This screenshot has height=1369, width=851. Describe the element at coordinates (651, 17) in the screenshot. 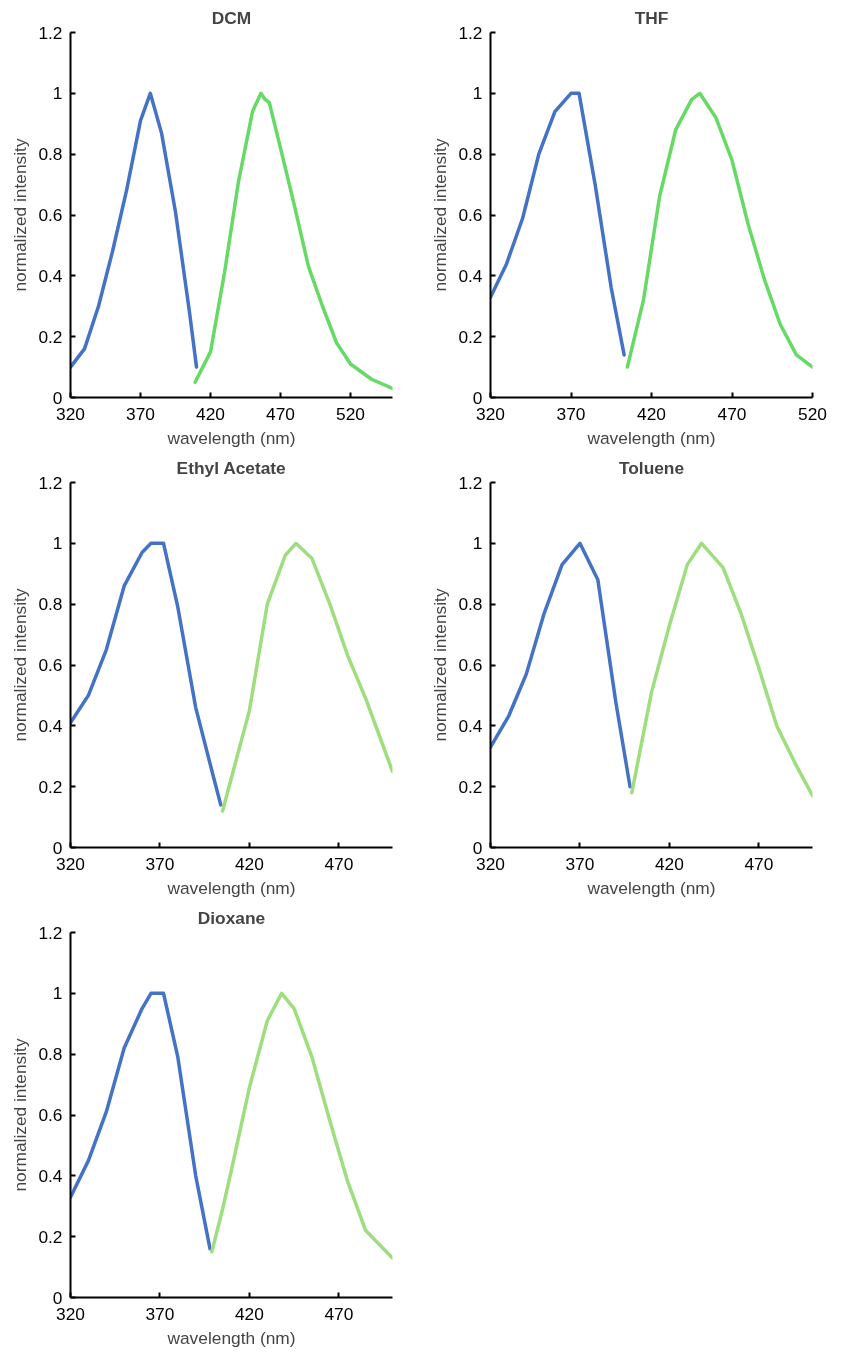

I see `chart-title: THF` at that location.